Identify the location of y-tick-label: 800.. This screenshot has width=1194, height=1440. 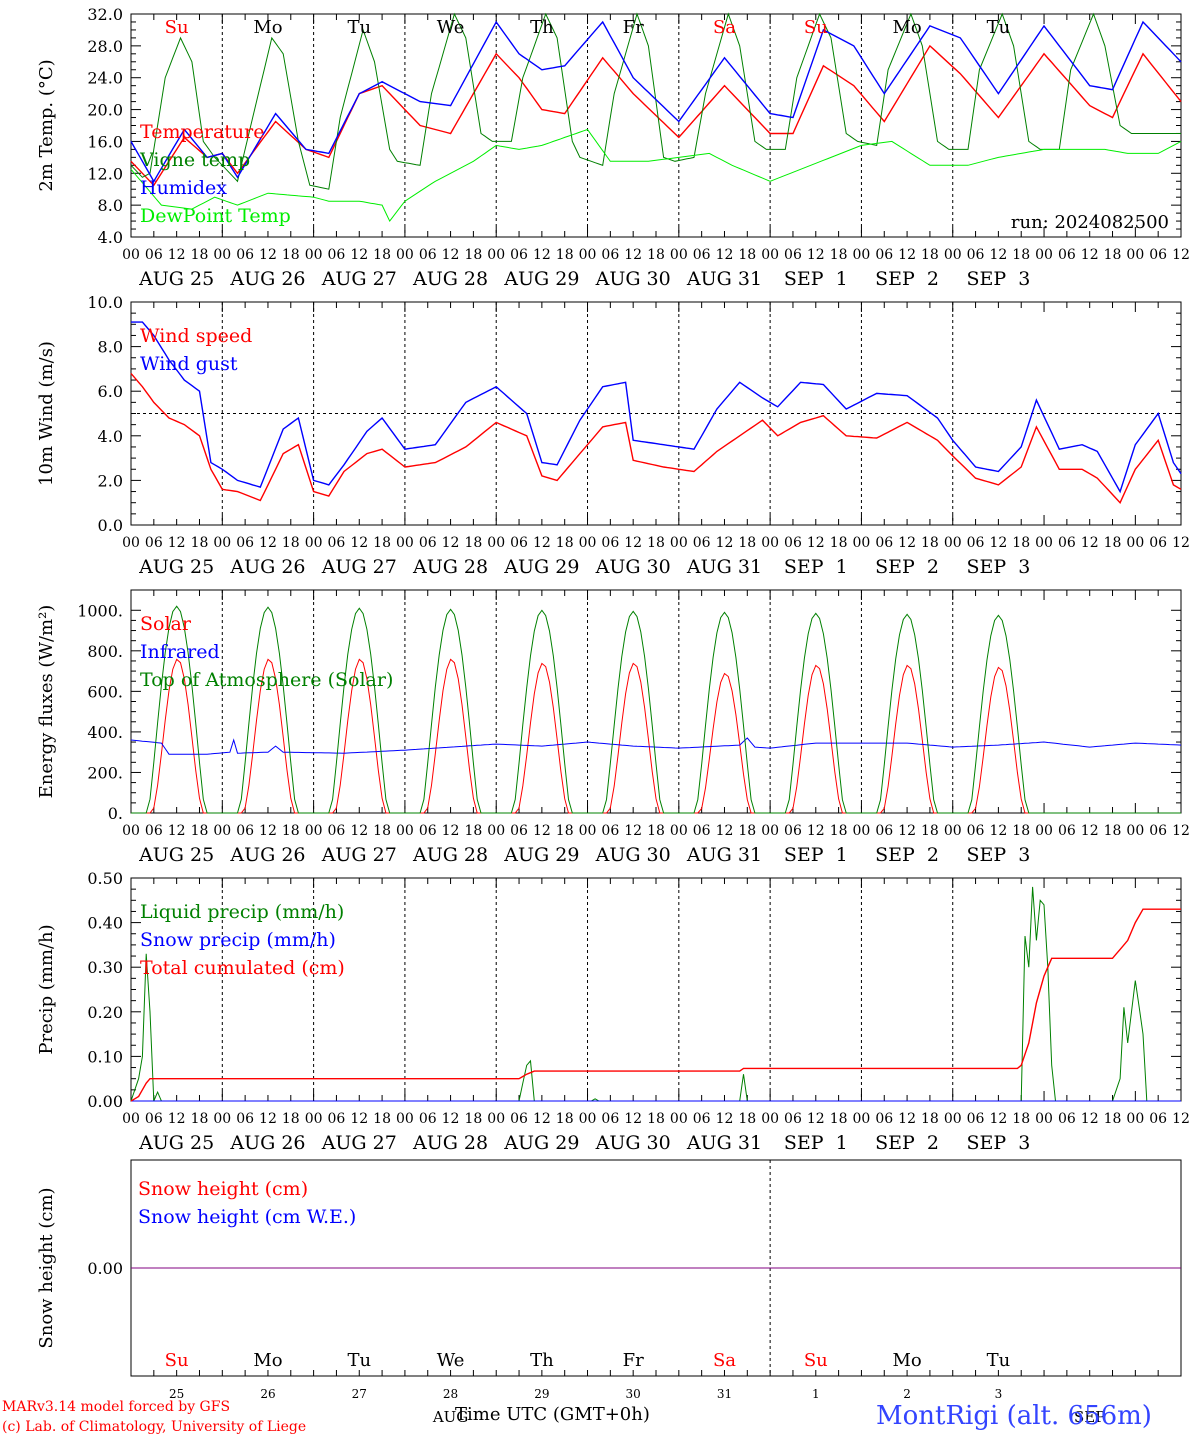
(105, 651).